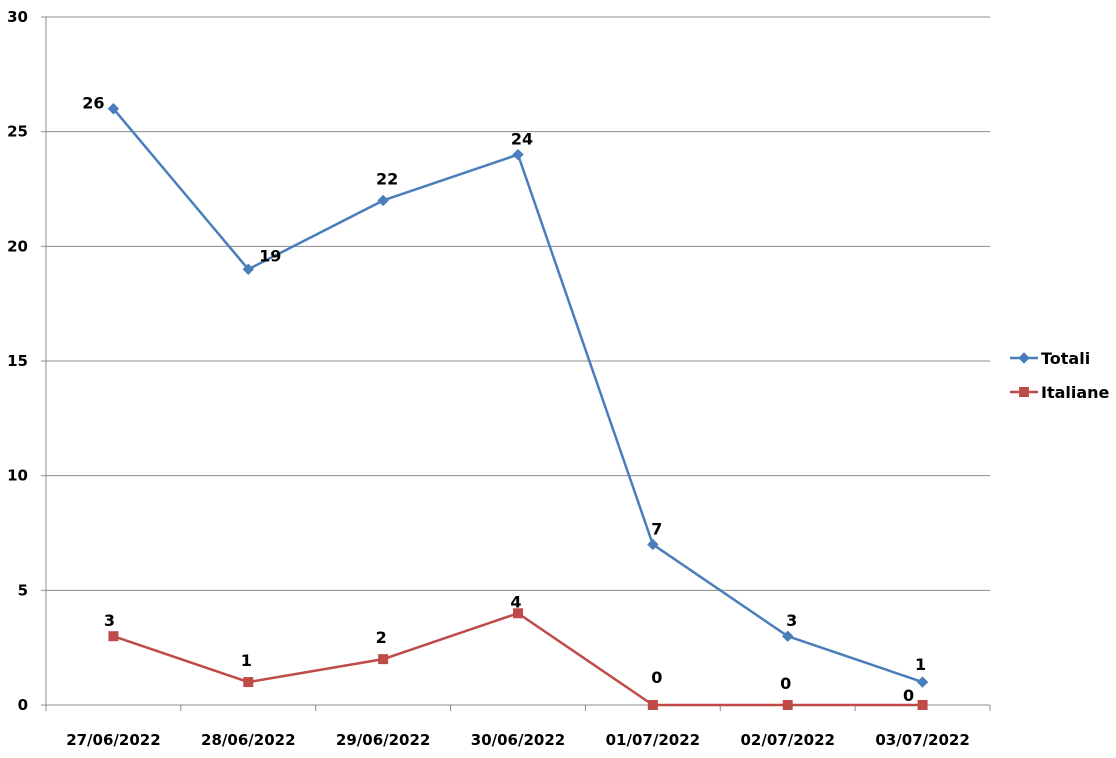 The image size is (1116, 758). What do you see at coordinates (1065, 358) in the screenshot?
I see `legend-label-totali: Totali` at bounding box center [1065, 358].